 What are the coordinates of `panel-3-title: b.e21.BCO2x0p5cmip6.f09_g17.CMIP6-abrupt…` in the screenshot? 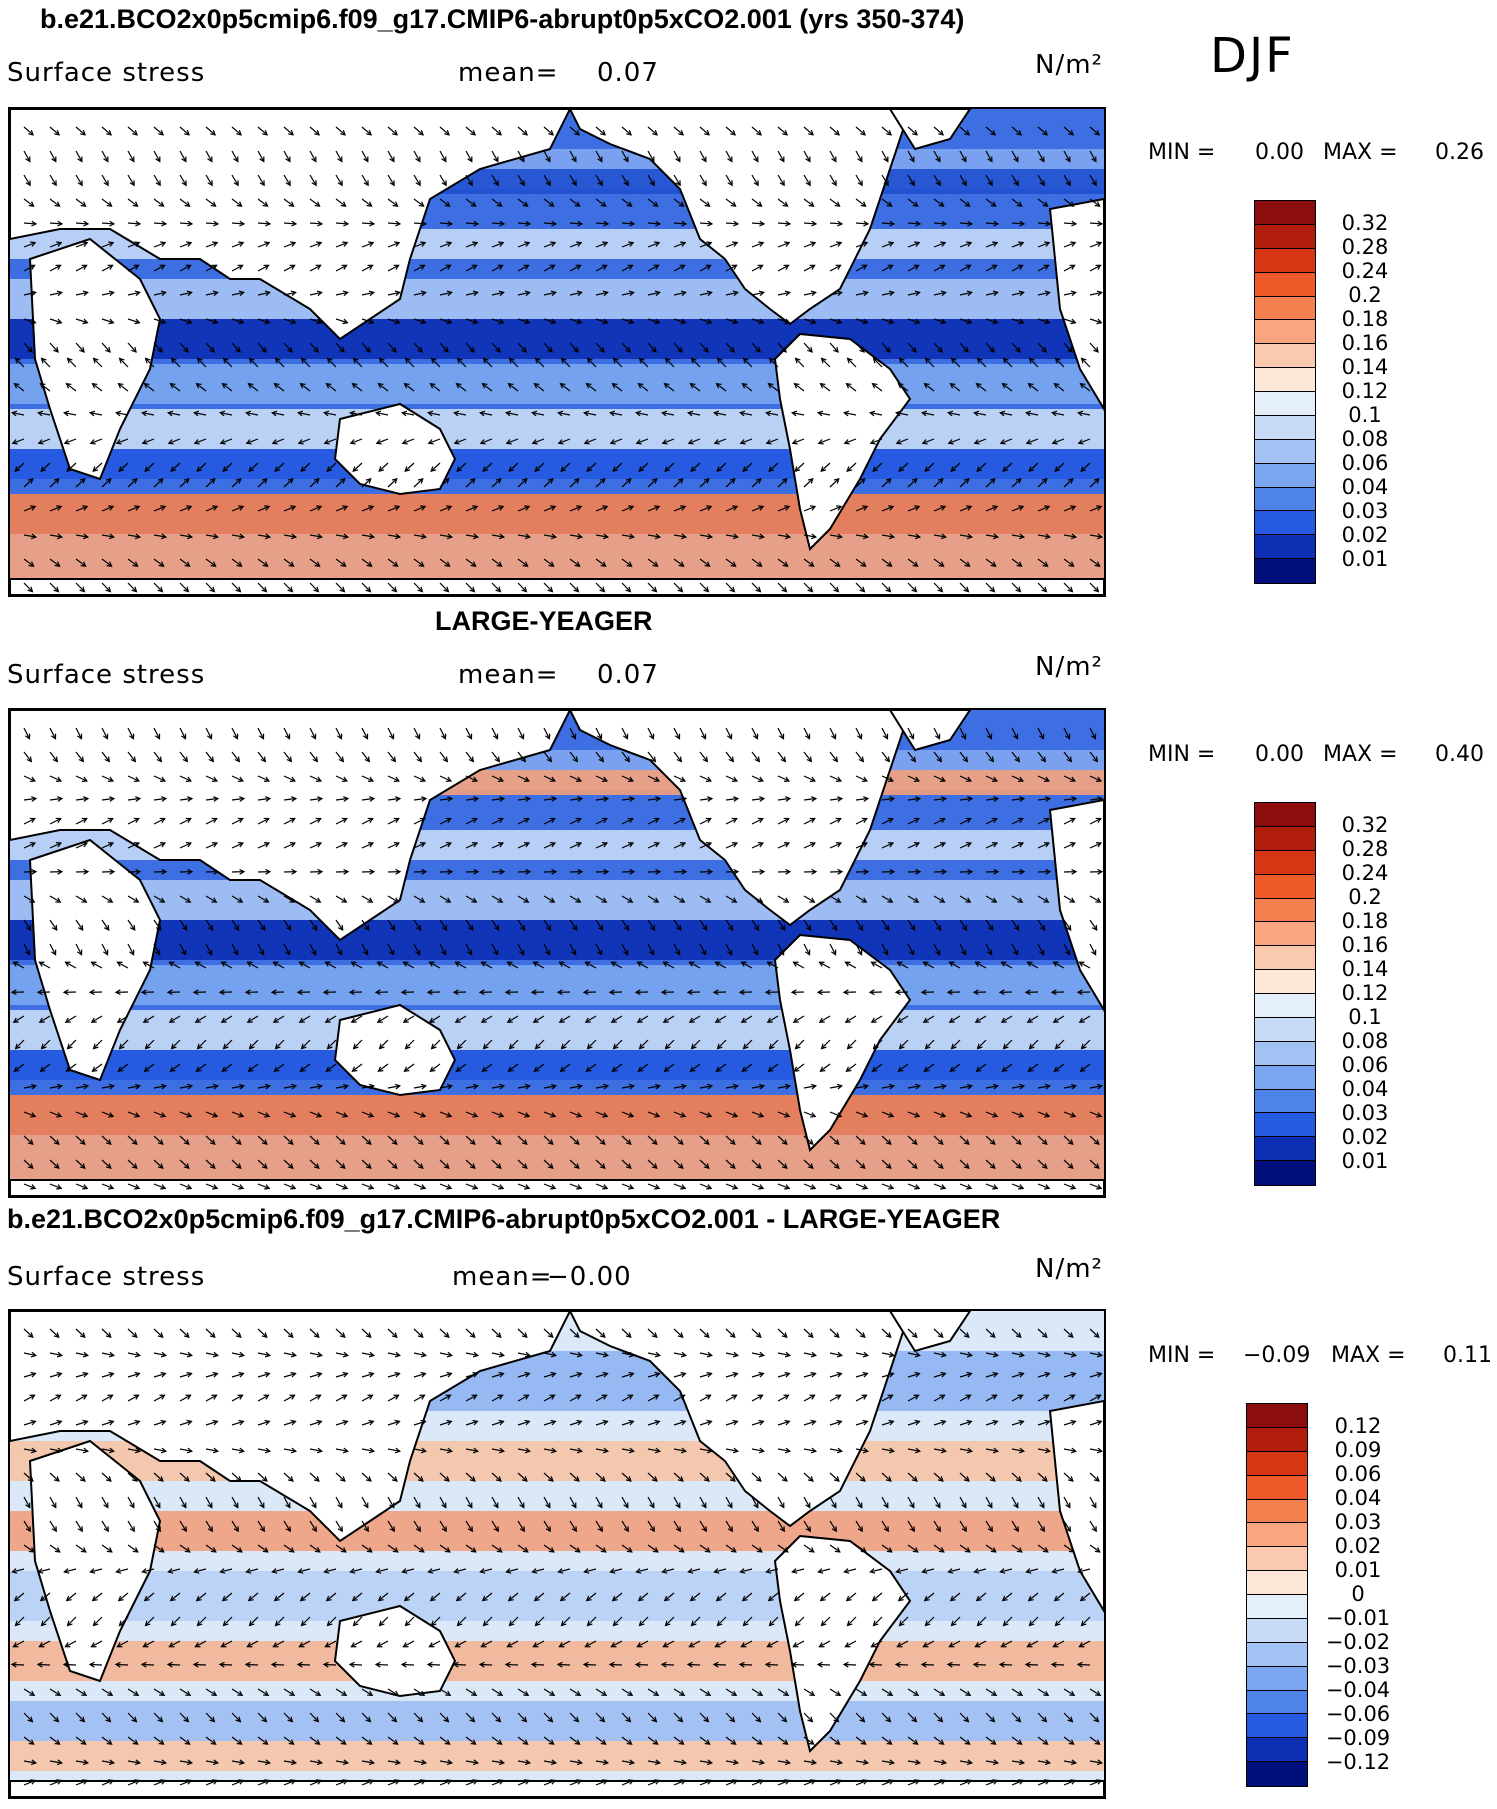 It's located at (504, 1219).